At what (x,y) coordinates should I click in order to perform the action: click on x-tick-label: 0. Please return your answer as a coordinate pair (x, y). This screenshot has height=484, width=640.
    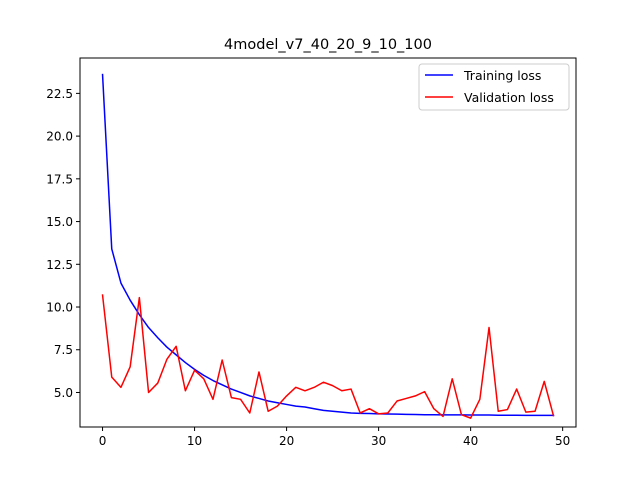
    Looking at the image, I should click on (103, 441).